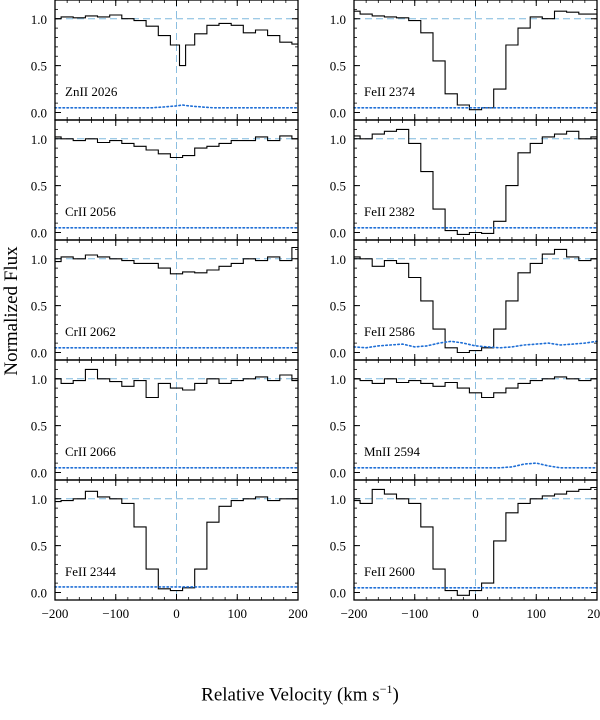 This screenshot has height=720, width=600. What do you see at coordinates (389, 331) in the screenshot?
I see `panel-label: FeII 2586` at bounding box center [389, 331].